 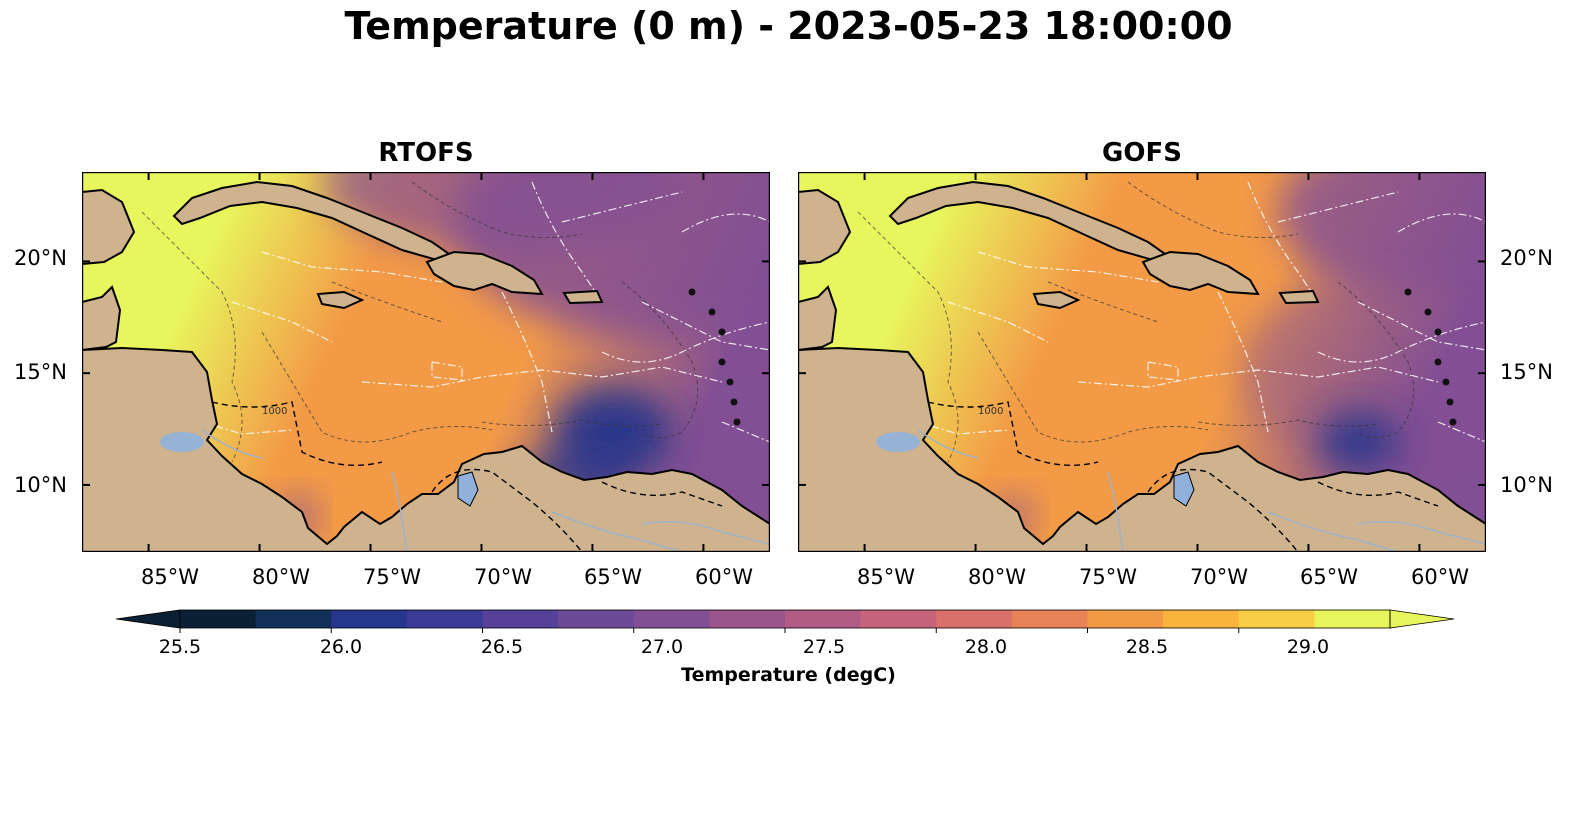 What do you see at coordinates (426, 153) in the screenshot?
I see `panel-title-rtofs: RTOFS` at bounding box center [426, 153].